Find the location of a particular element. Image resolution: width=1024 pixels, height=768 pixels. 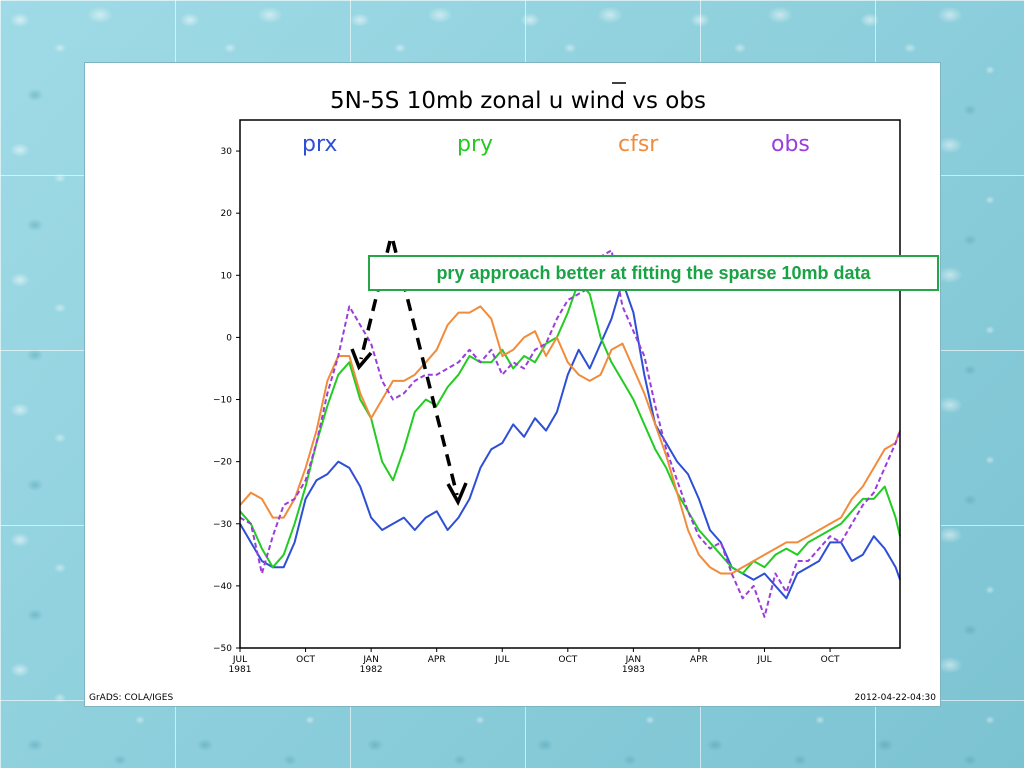

arrow-left-head is located at coordinates (361, 359).